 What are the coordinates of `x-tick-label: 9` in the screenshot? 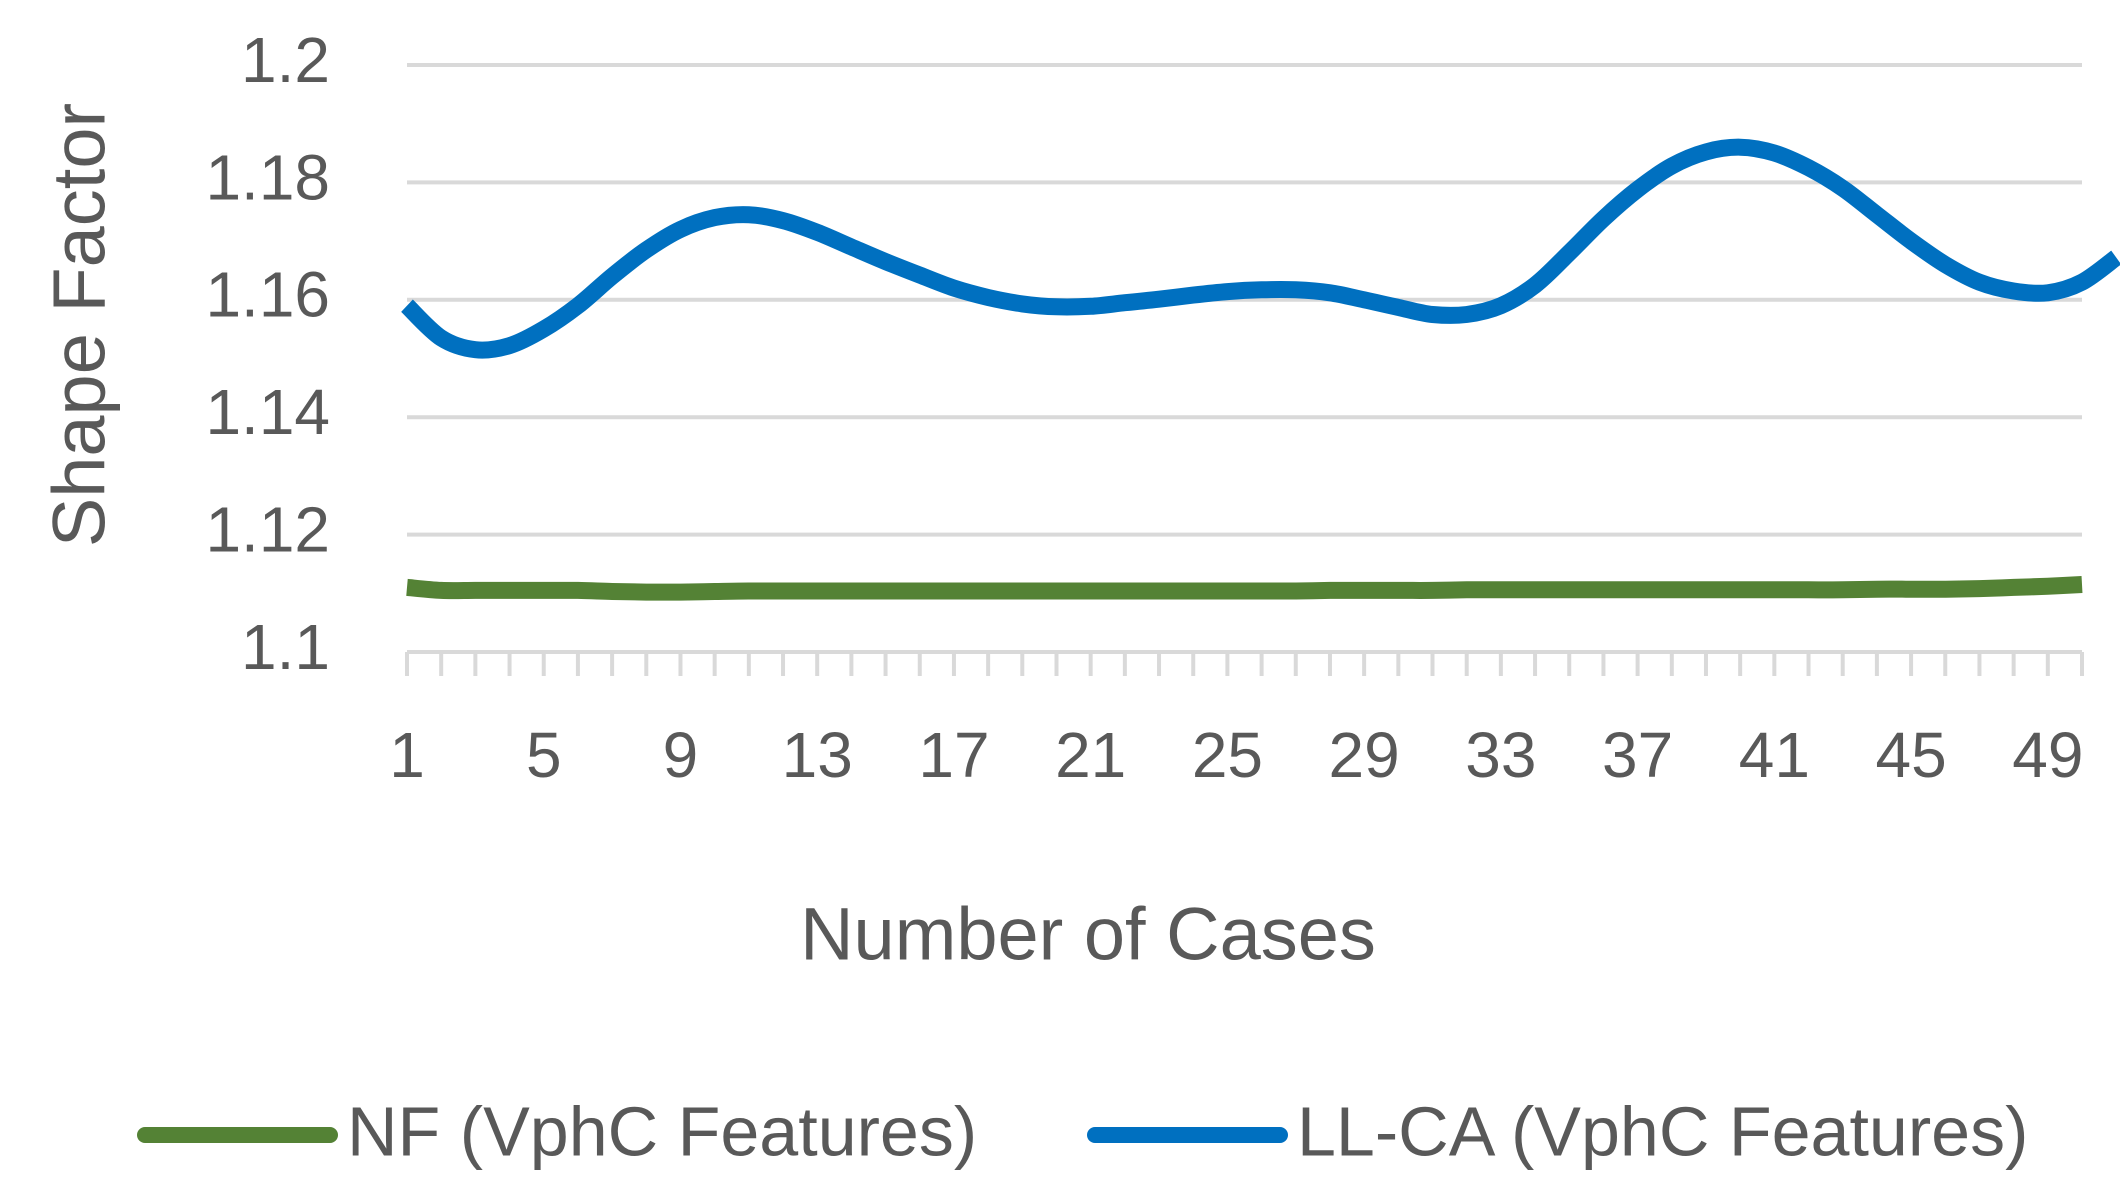 It's located at (681, 755).